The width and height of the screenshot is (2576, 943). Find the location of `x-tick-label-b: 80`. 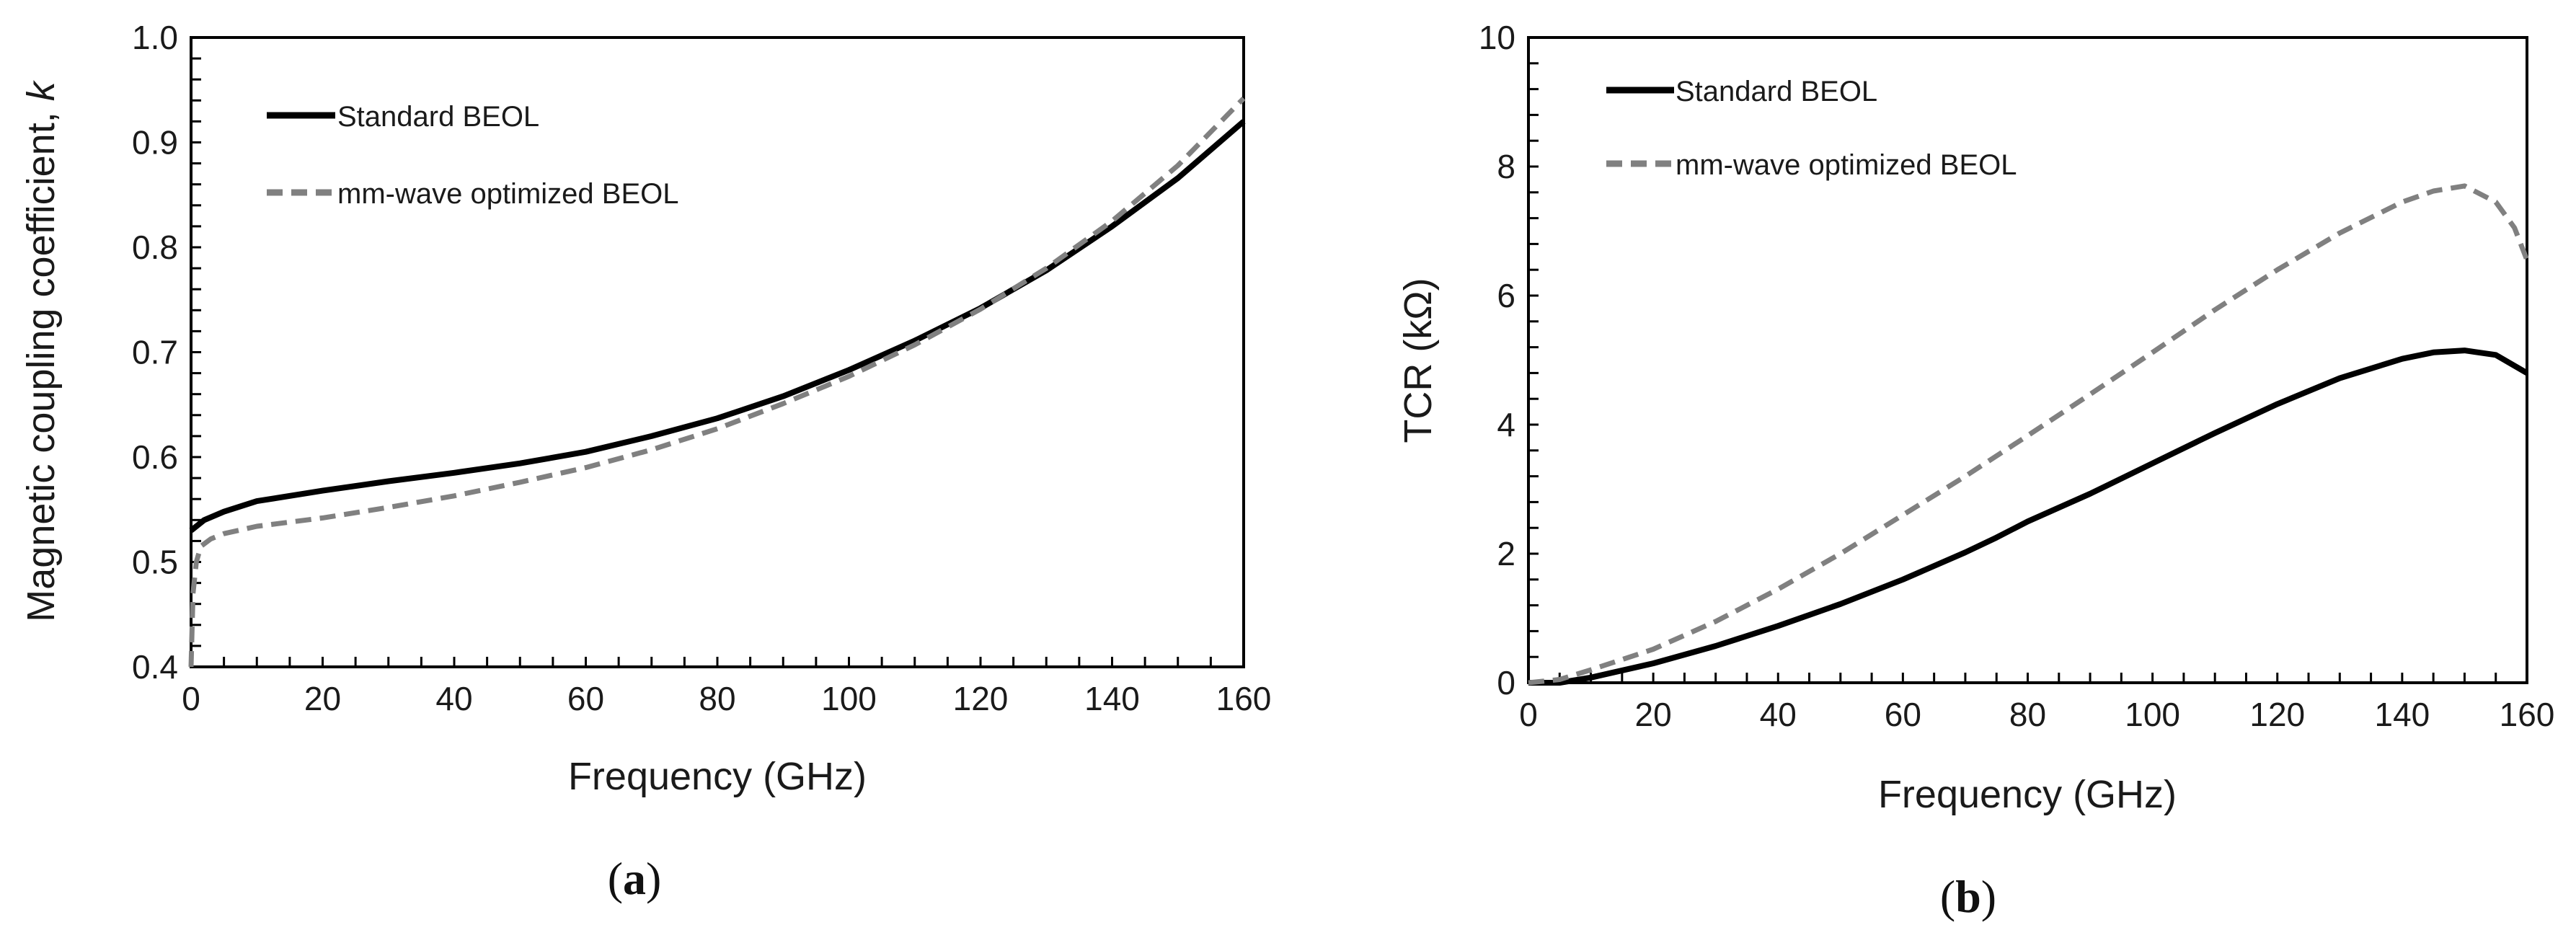

x-tick-label-b: 80 is located at coordinates (2027, 714).